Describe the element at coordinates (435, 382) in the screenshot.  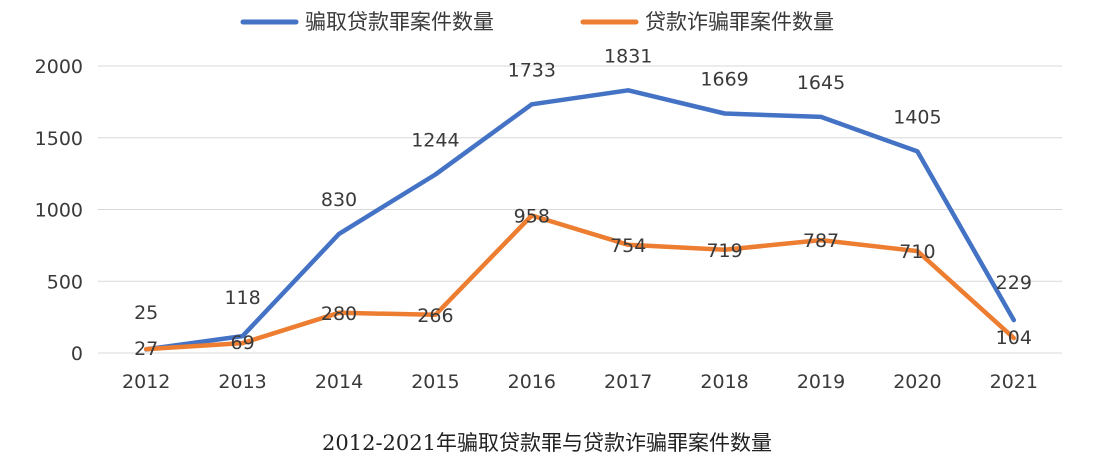
I see `x-tick-label-2015: 2015` at that location.